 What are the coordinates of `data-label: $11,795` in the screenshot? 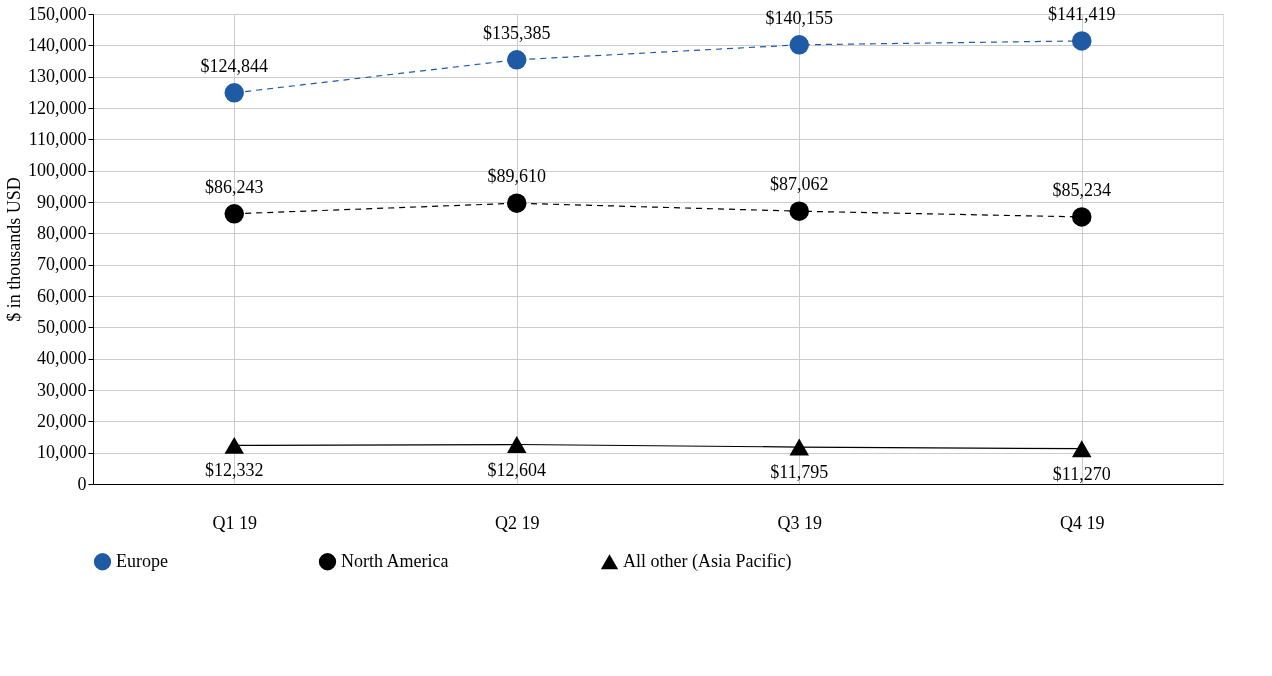 It's located at (799, 472).